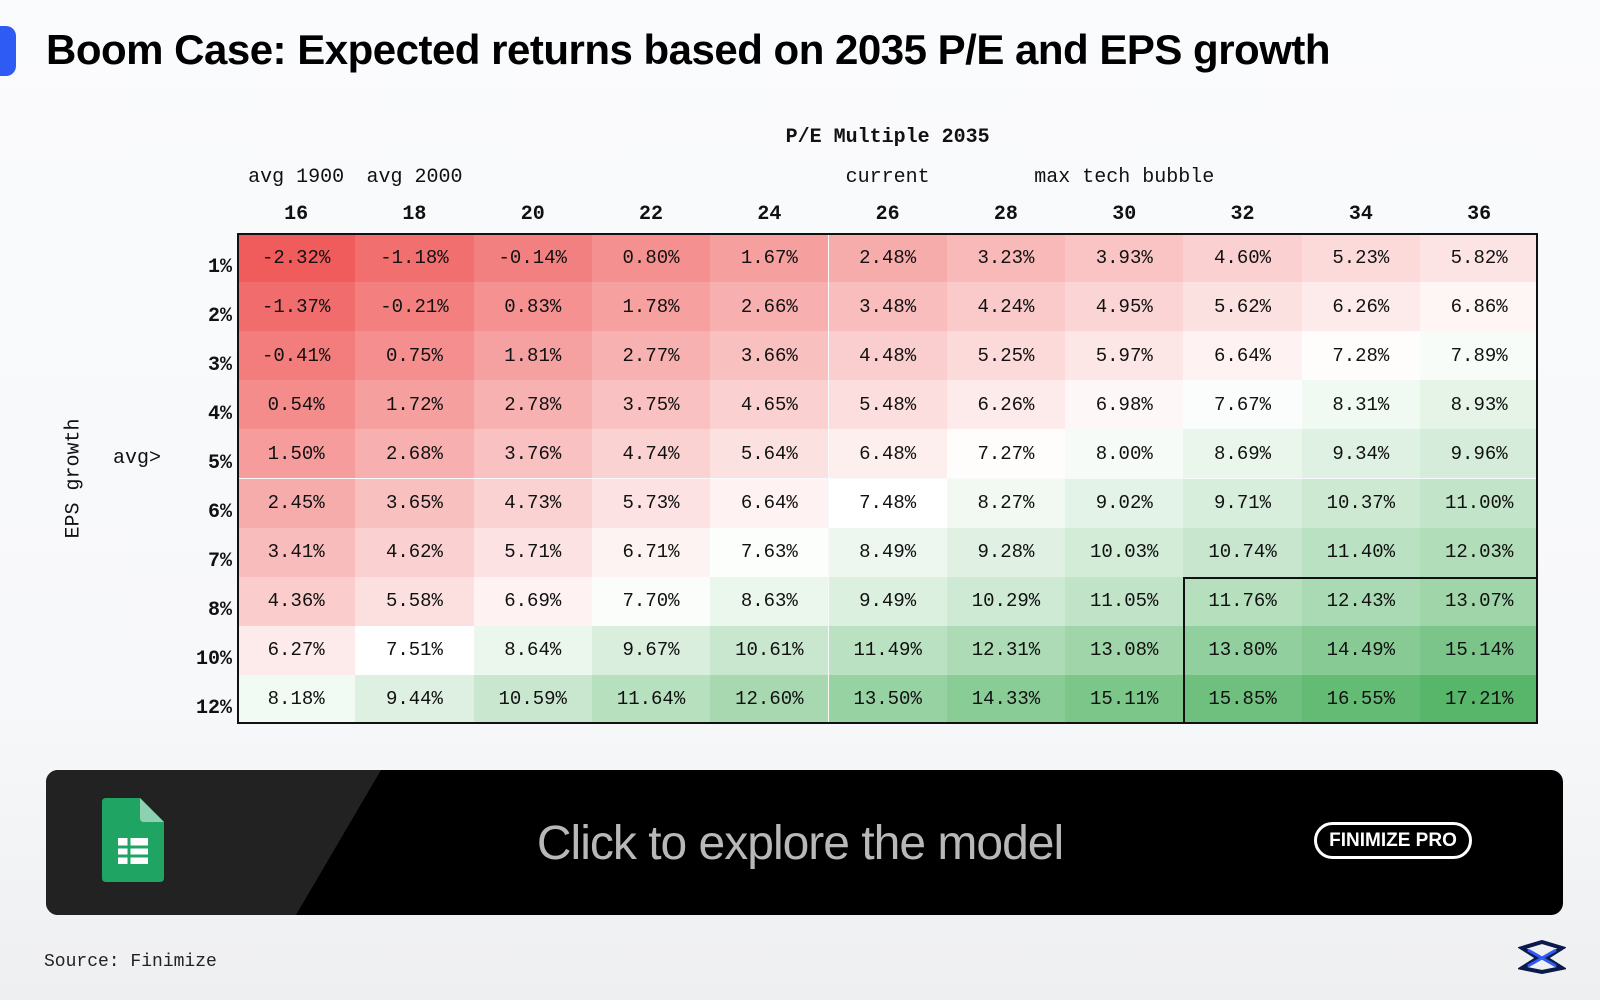 The height and width of the screenshot is (1000, 1600). What do you see at coordinates (296, 177) in the screenshot?
I see `column-note: avg 1900` at bounding box center [296, 177].